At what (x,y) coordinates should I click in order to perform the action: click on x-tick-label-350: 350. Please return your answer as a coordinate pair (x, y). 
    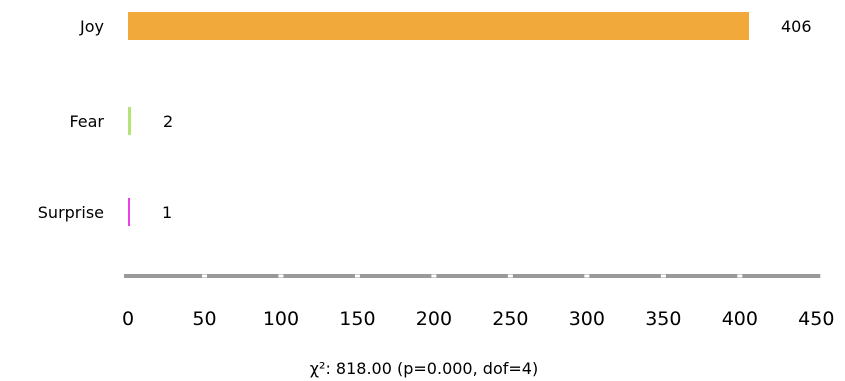
    Looking at the image, I should click on (663, 319).